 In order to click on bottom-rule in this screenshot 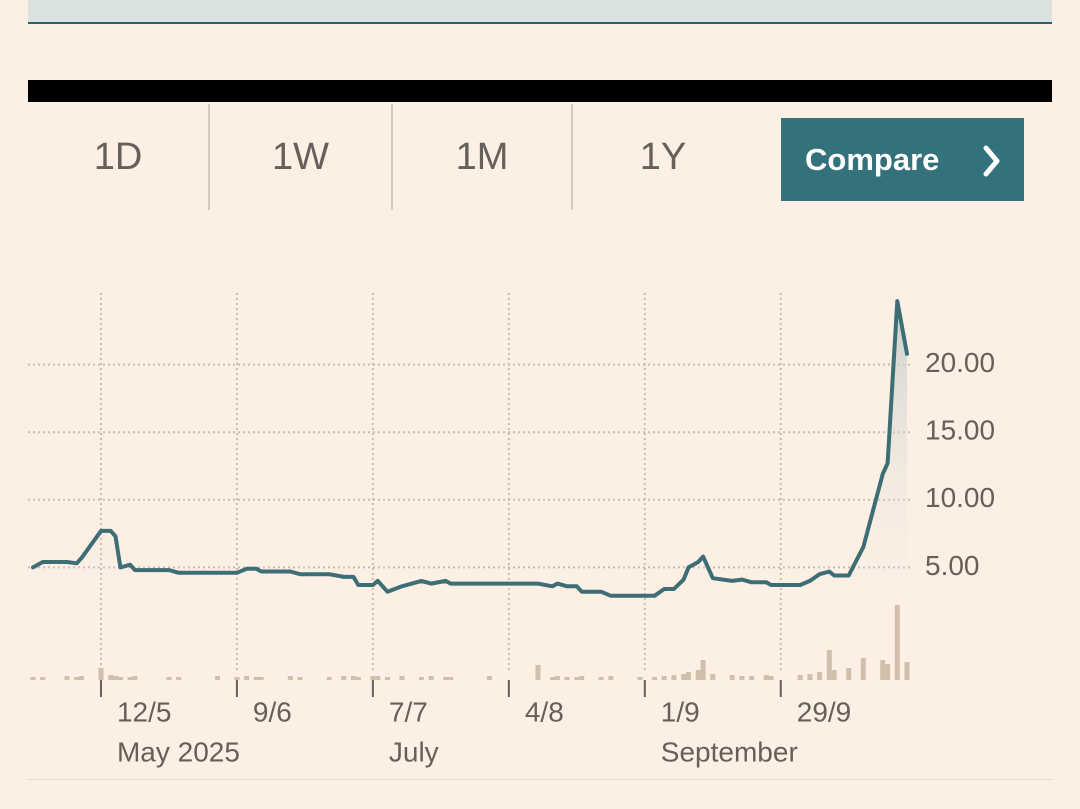, I will do `click(540, 779)`.